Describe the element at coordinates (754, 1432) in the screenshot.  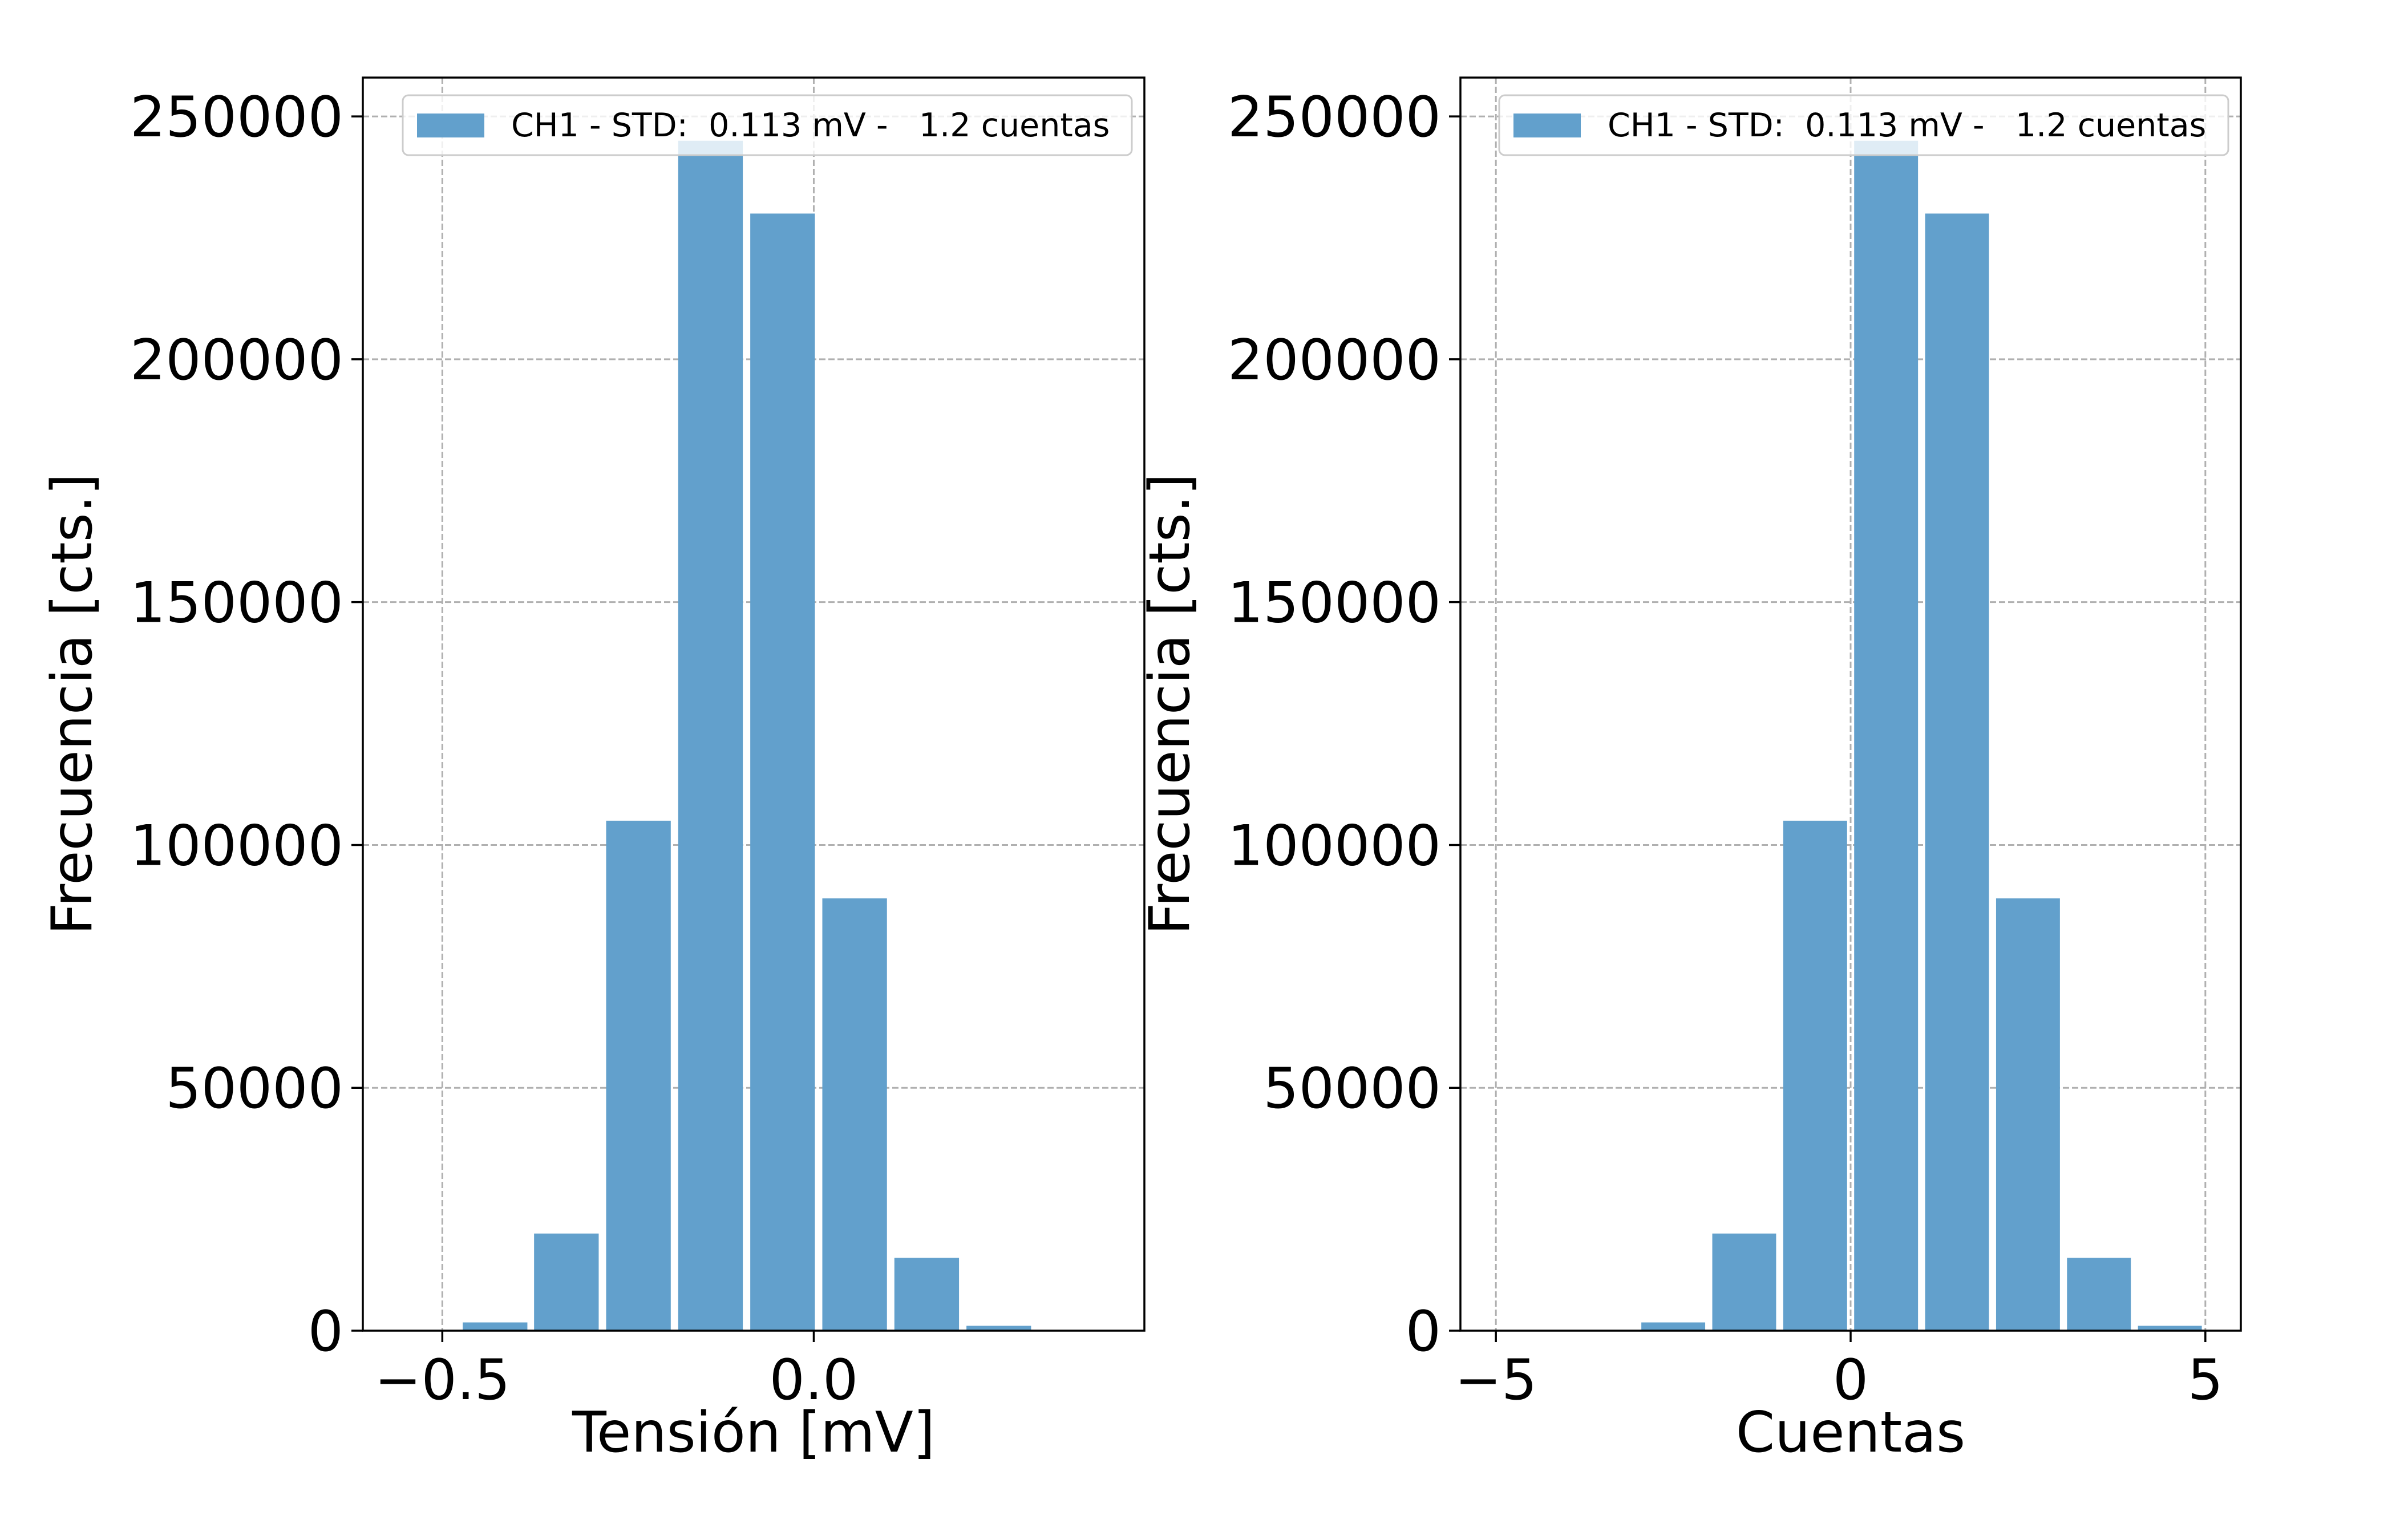
I see `x-axis-label: Tensión [mV]` at that location.